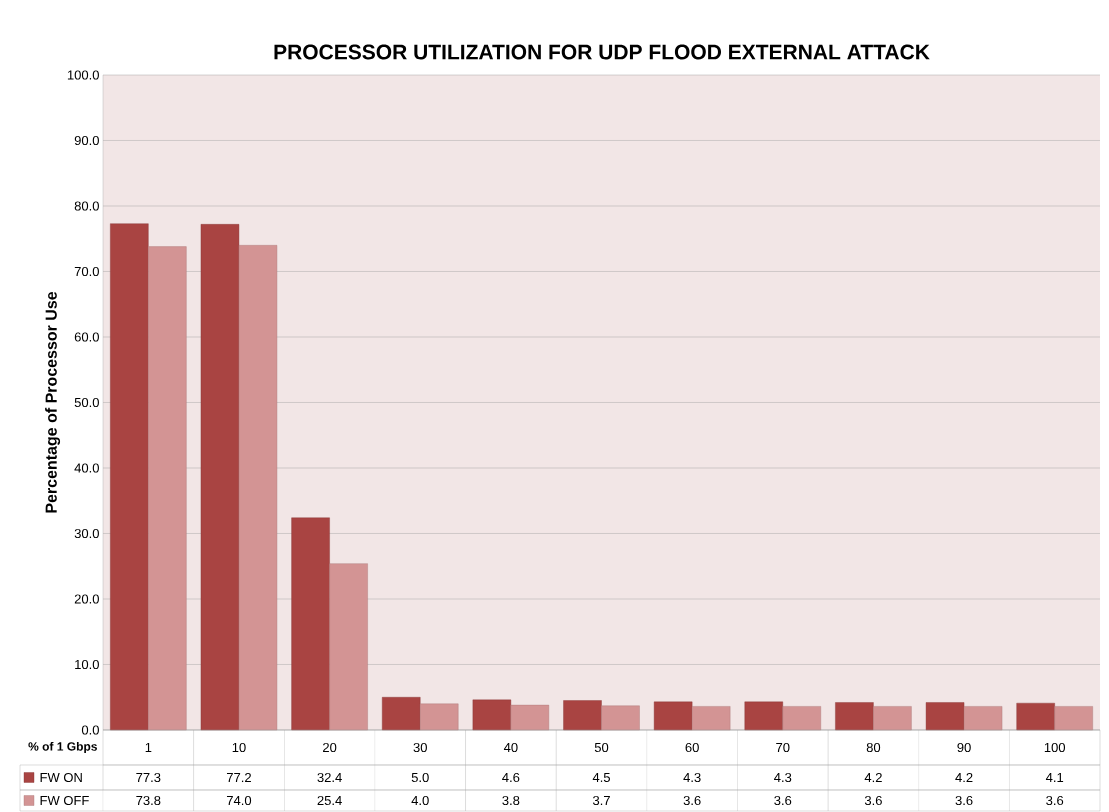 The image size is (1109, 812). I want to click on data-label: 77.2, so click(238, 777).